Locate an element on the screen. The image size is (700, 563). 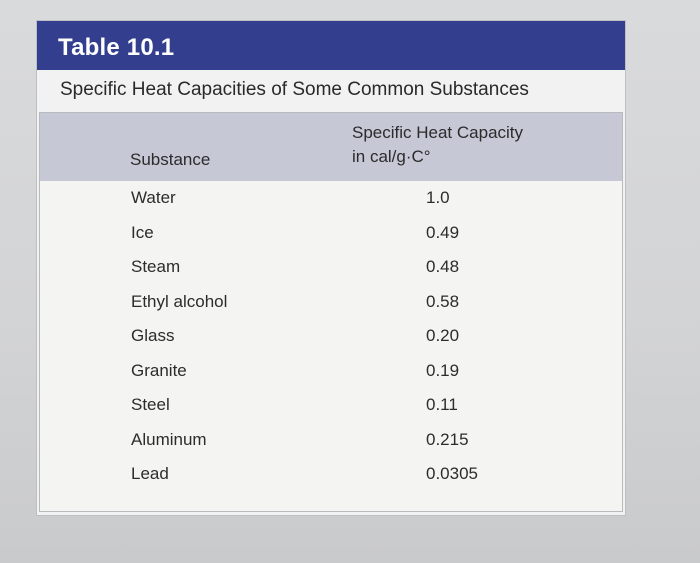
heat-capacity-cell: 0.19 is located at coordinates (443, 370).